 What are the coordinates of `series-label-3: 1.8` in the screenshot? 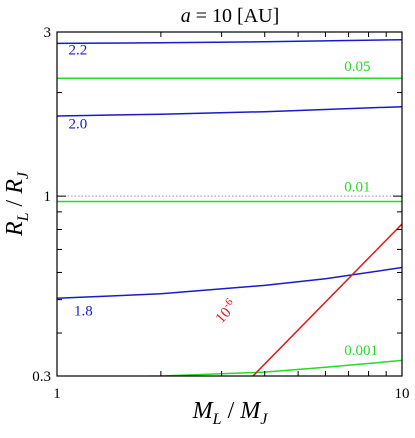 It's located at (83, 311).